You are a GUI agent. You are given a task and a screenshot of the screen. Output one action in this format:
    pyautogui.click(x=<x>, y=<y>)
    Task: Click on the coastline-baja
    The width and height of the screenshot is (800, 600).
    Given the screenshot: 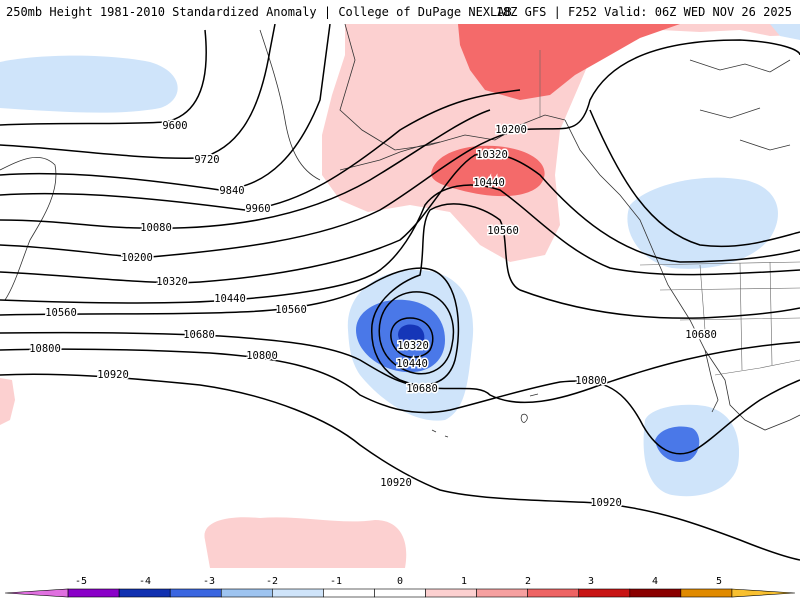 What is the action you would take?
    pyautogui.click(x=711, y=381)
    